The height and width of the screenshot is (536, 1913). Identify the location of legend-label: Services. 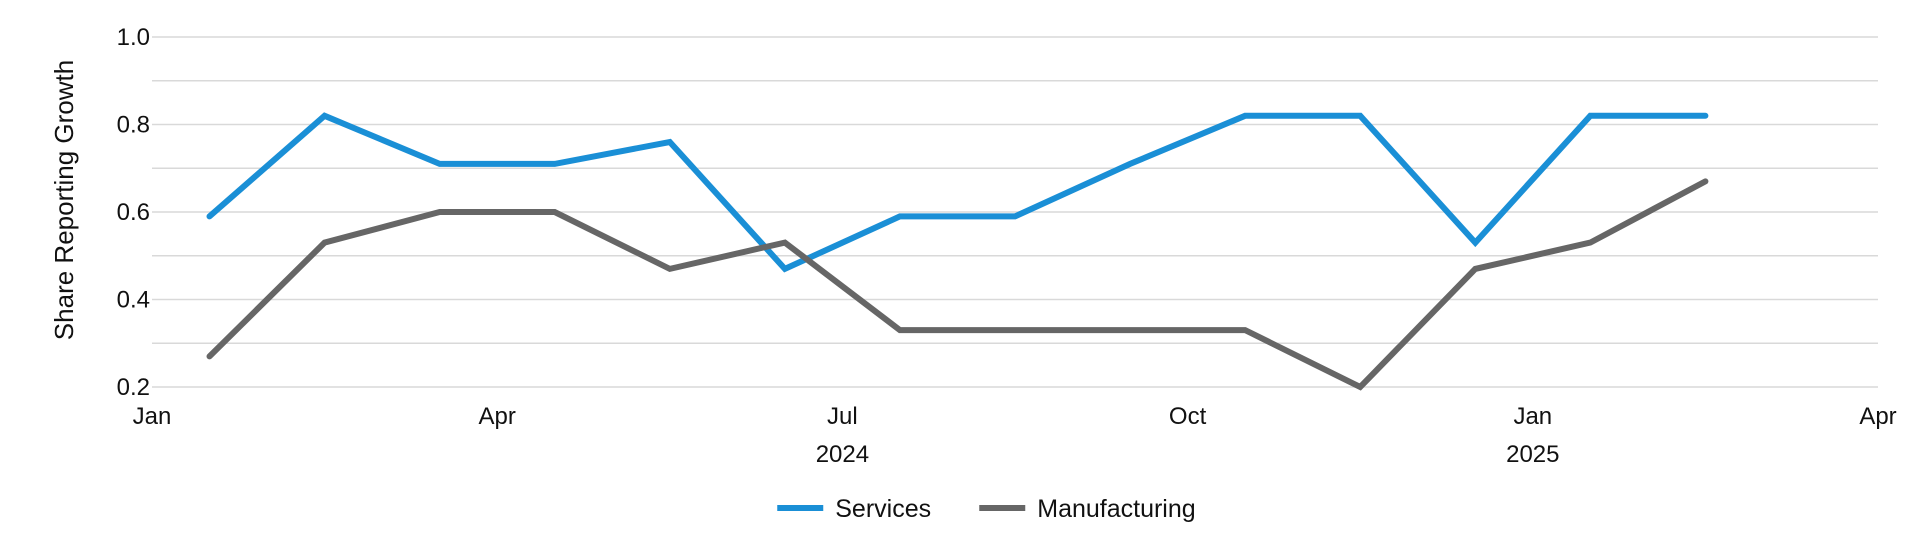
(883, 509).